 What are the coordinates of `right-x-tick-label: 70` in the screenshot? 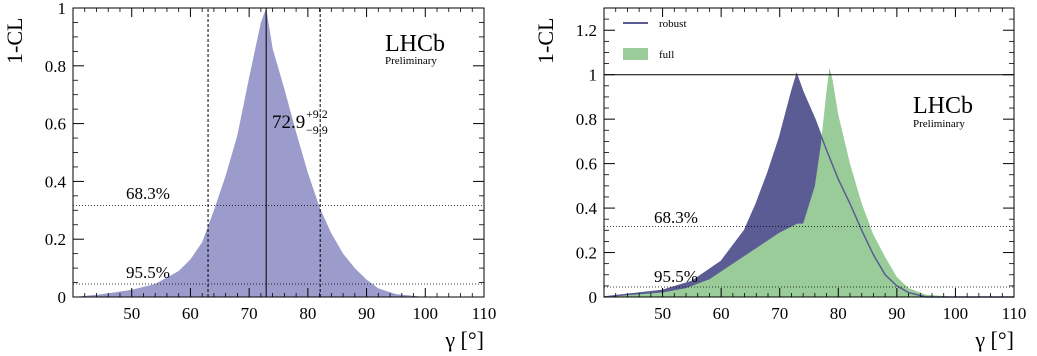 It's located at (779, 313).